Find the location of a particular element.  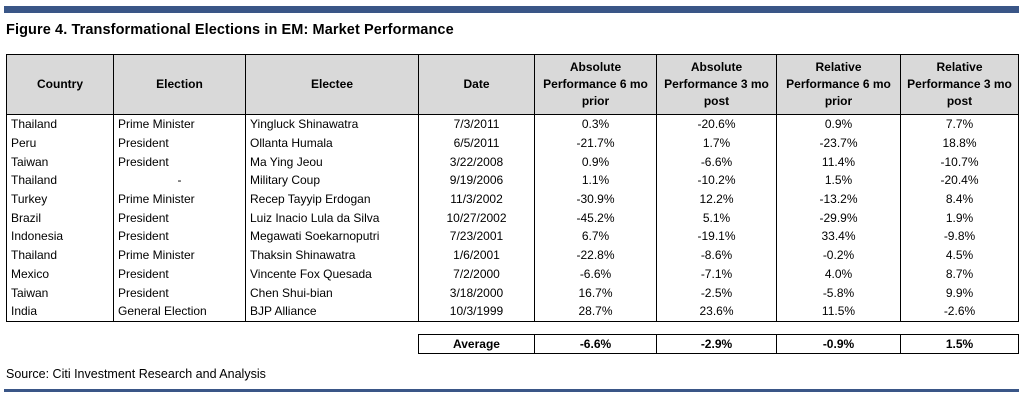

cell-abs-post: 12.2% is located at coordinates (716, 199).